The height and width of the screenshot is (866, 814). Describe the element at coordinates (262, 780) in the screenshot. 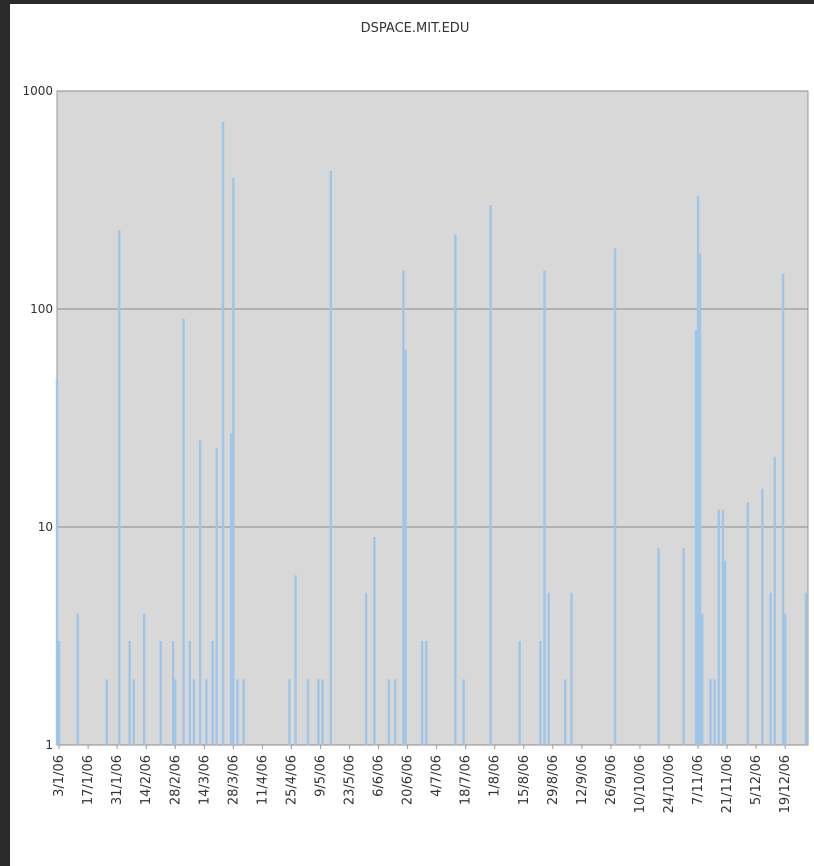

I see `x-tick-label: 11/4/06` at that location.